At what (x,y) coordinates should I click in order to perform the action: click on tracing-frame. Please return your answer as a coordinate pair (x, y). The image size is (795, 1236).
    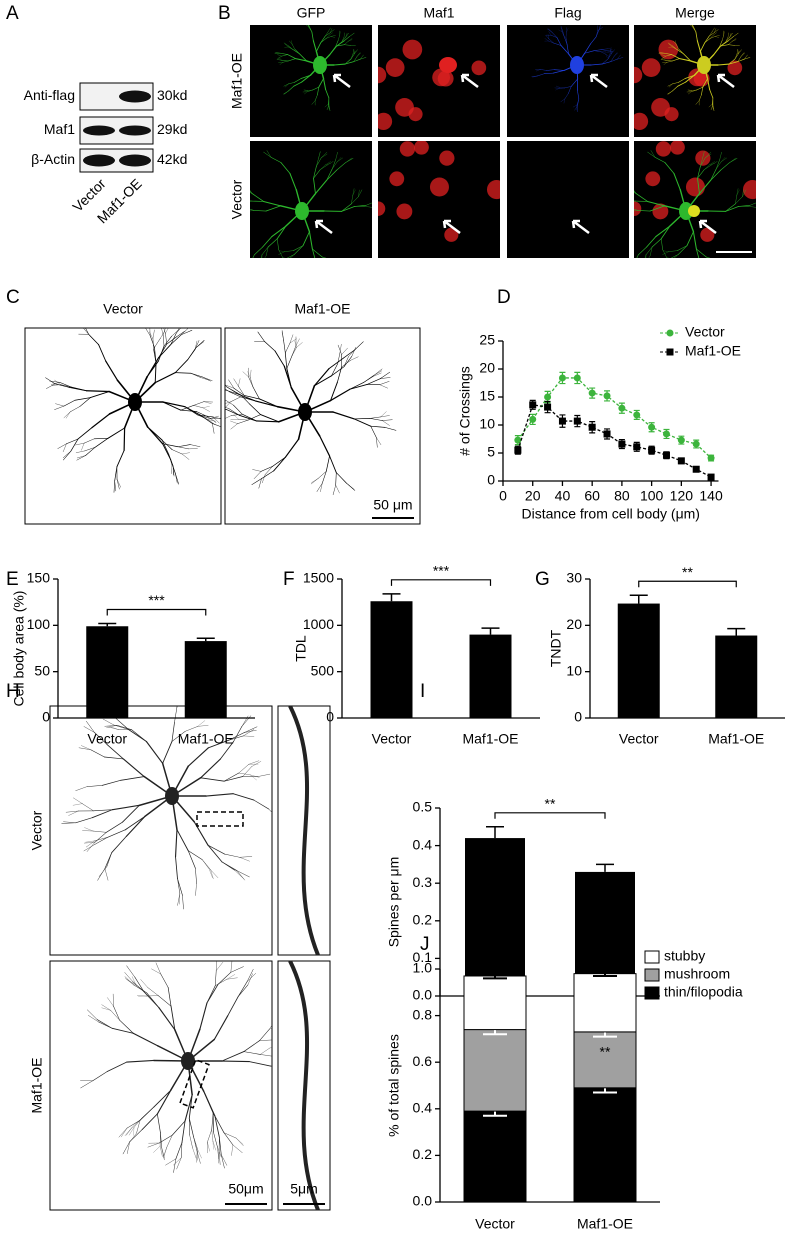
    Looking at the image, I should click on (123, 426).